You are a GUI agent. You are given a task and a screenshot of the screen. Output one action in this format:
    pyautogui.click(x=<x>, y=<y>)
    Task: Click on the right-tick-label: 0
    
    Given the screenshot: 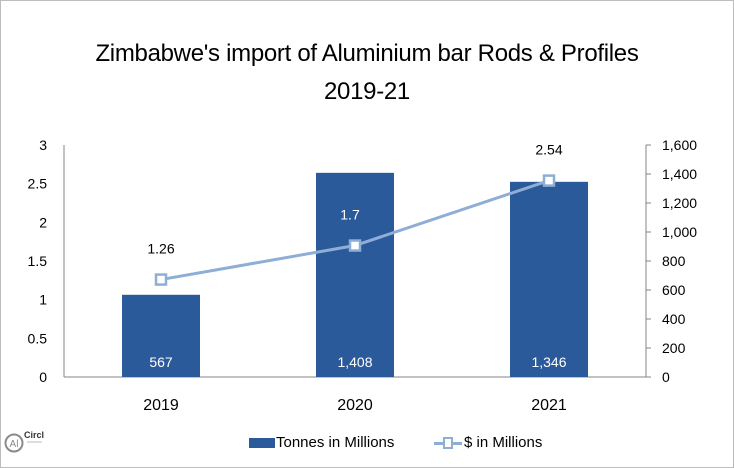 What is the action you would take?
    pyautogui.click(x=666, y=377)
    